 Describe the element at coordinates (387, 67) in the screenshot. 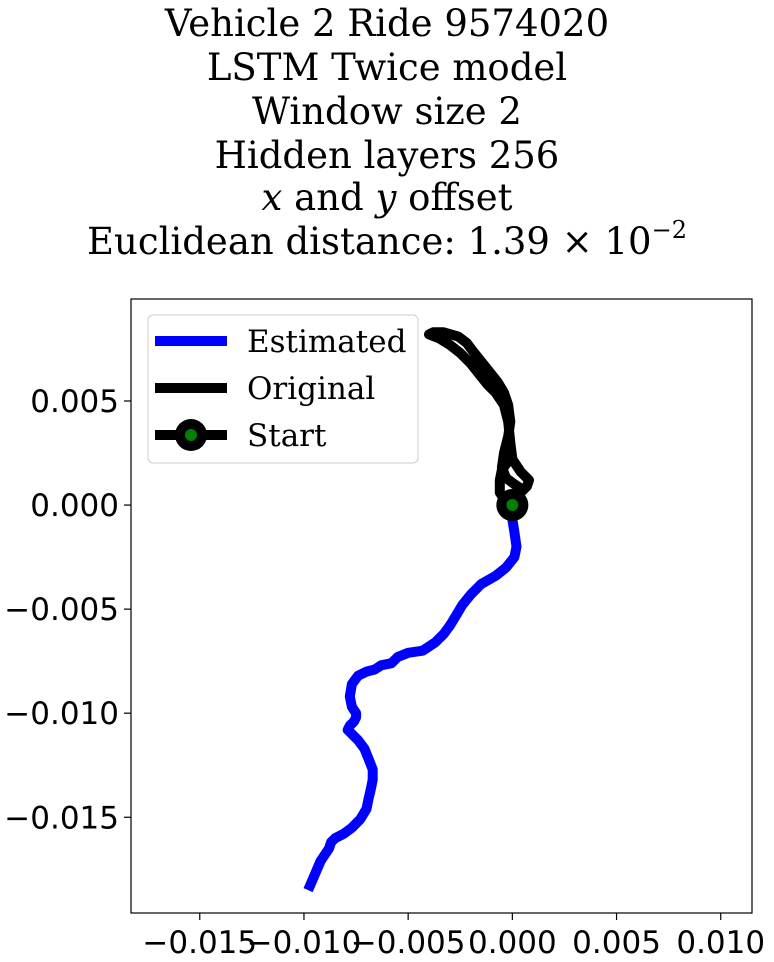

I see `title-line-2: LSTM Twice model` at that location.